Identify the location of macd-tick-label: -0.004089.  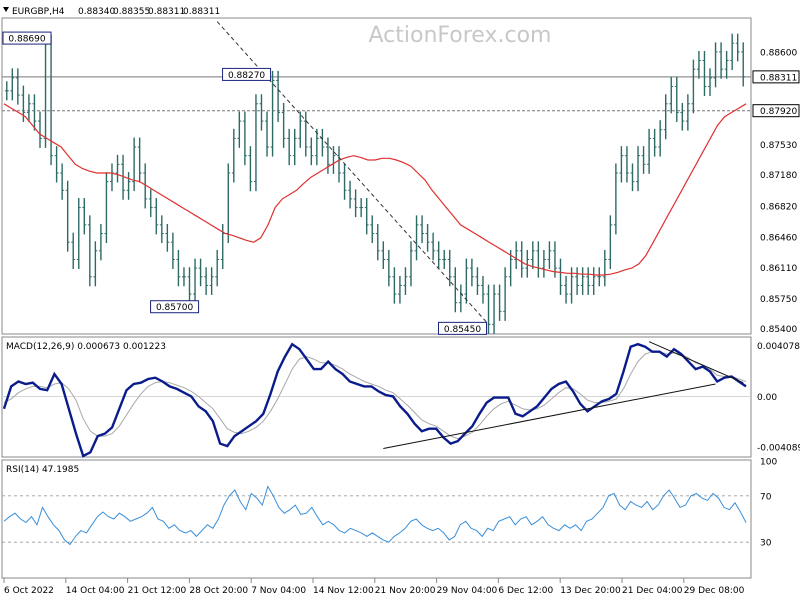
(778, 449).